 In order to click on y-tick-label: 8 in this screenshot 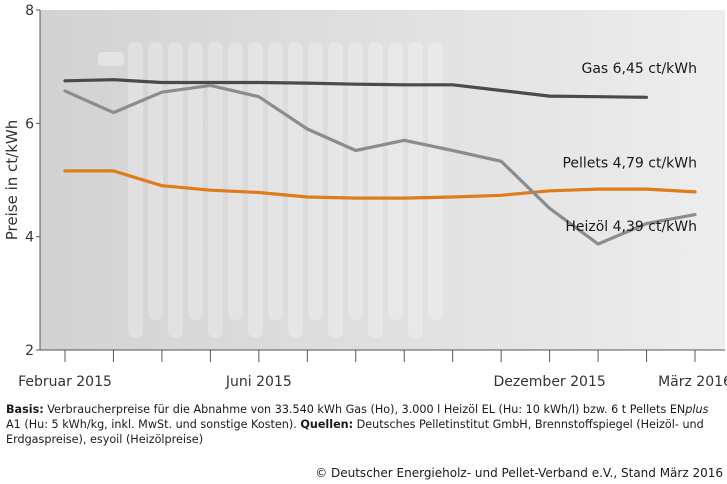, I will do `click(29, 11)`.